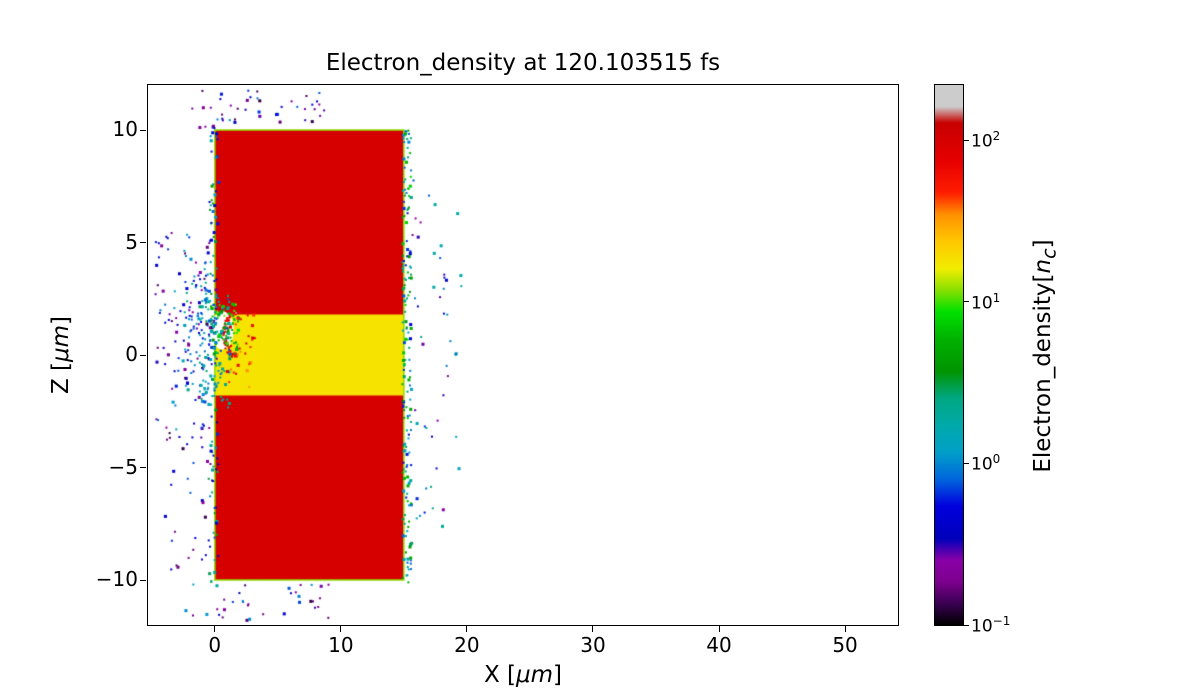 This screenshot has height=700, width=1200. I want to click on y-axis-label-suffix: ], so click(61, 320).